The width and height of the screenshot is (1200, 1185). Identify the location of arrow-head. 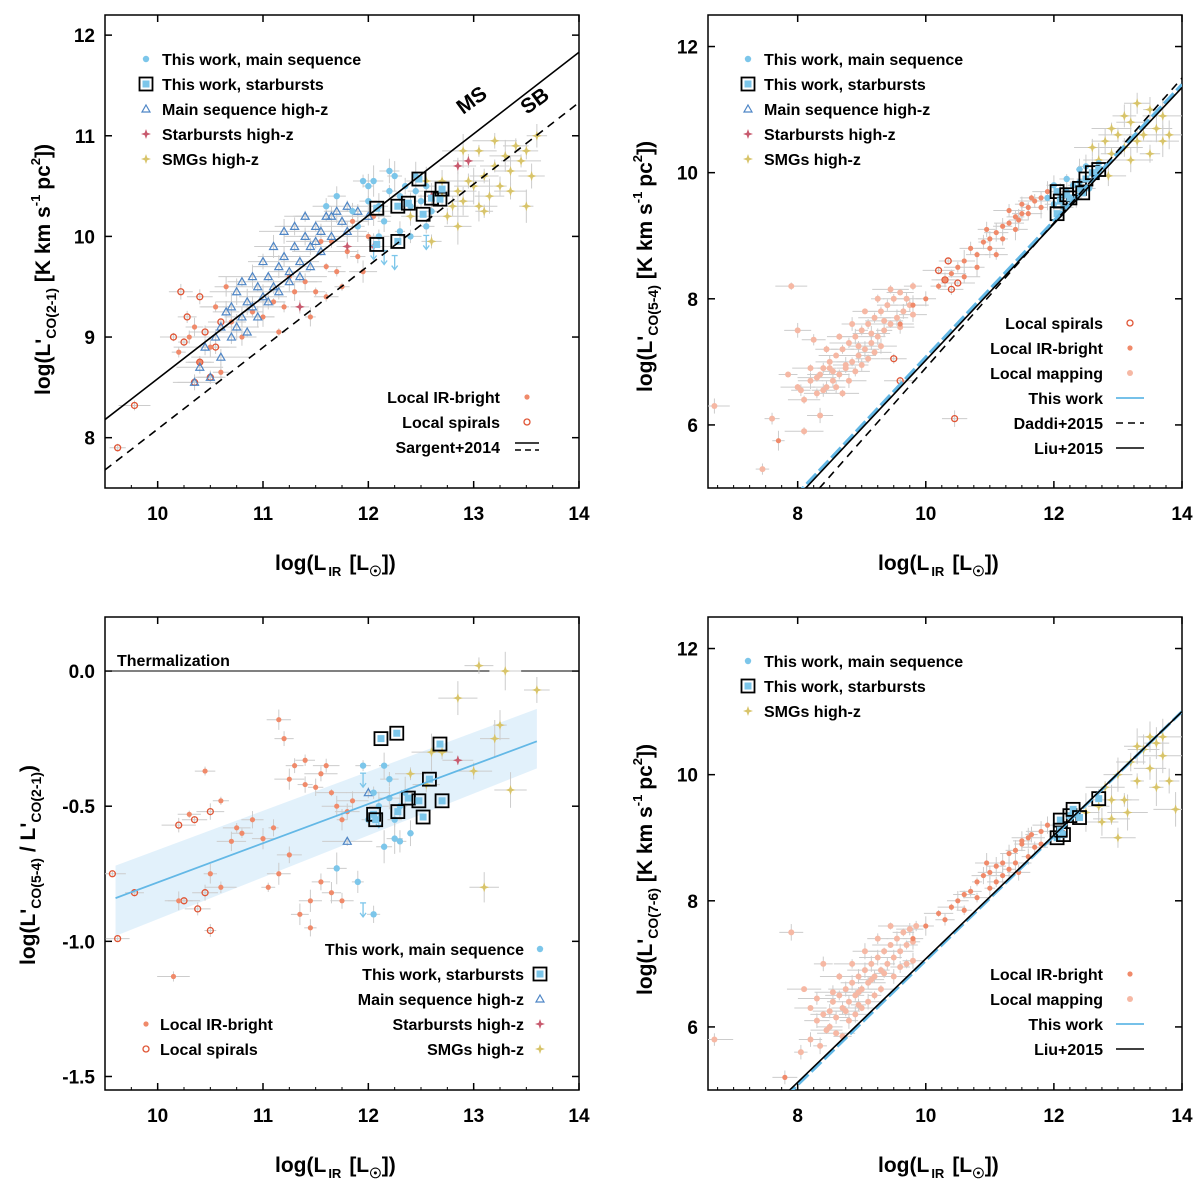
(374, 258).